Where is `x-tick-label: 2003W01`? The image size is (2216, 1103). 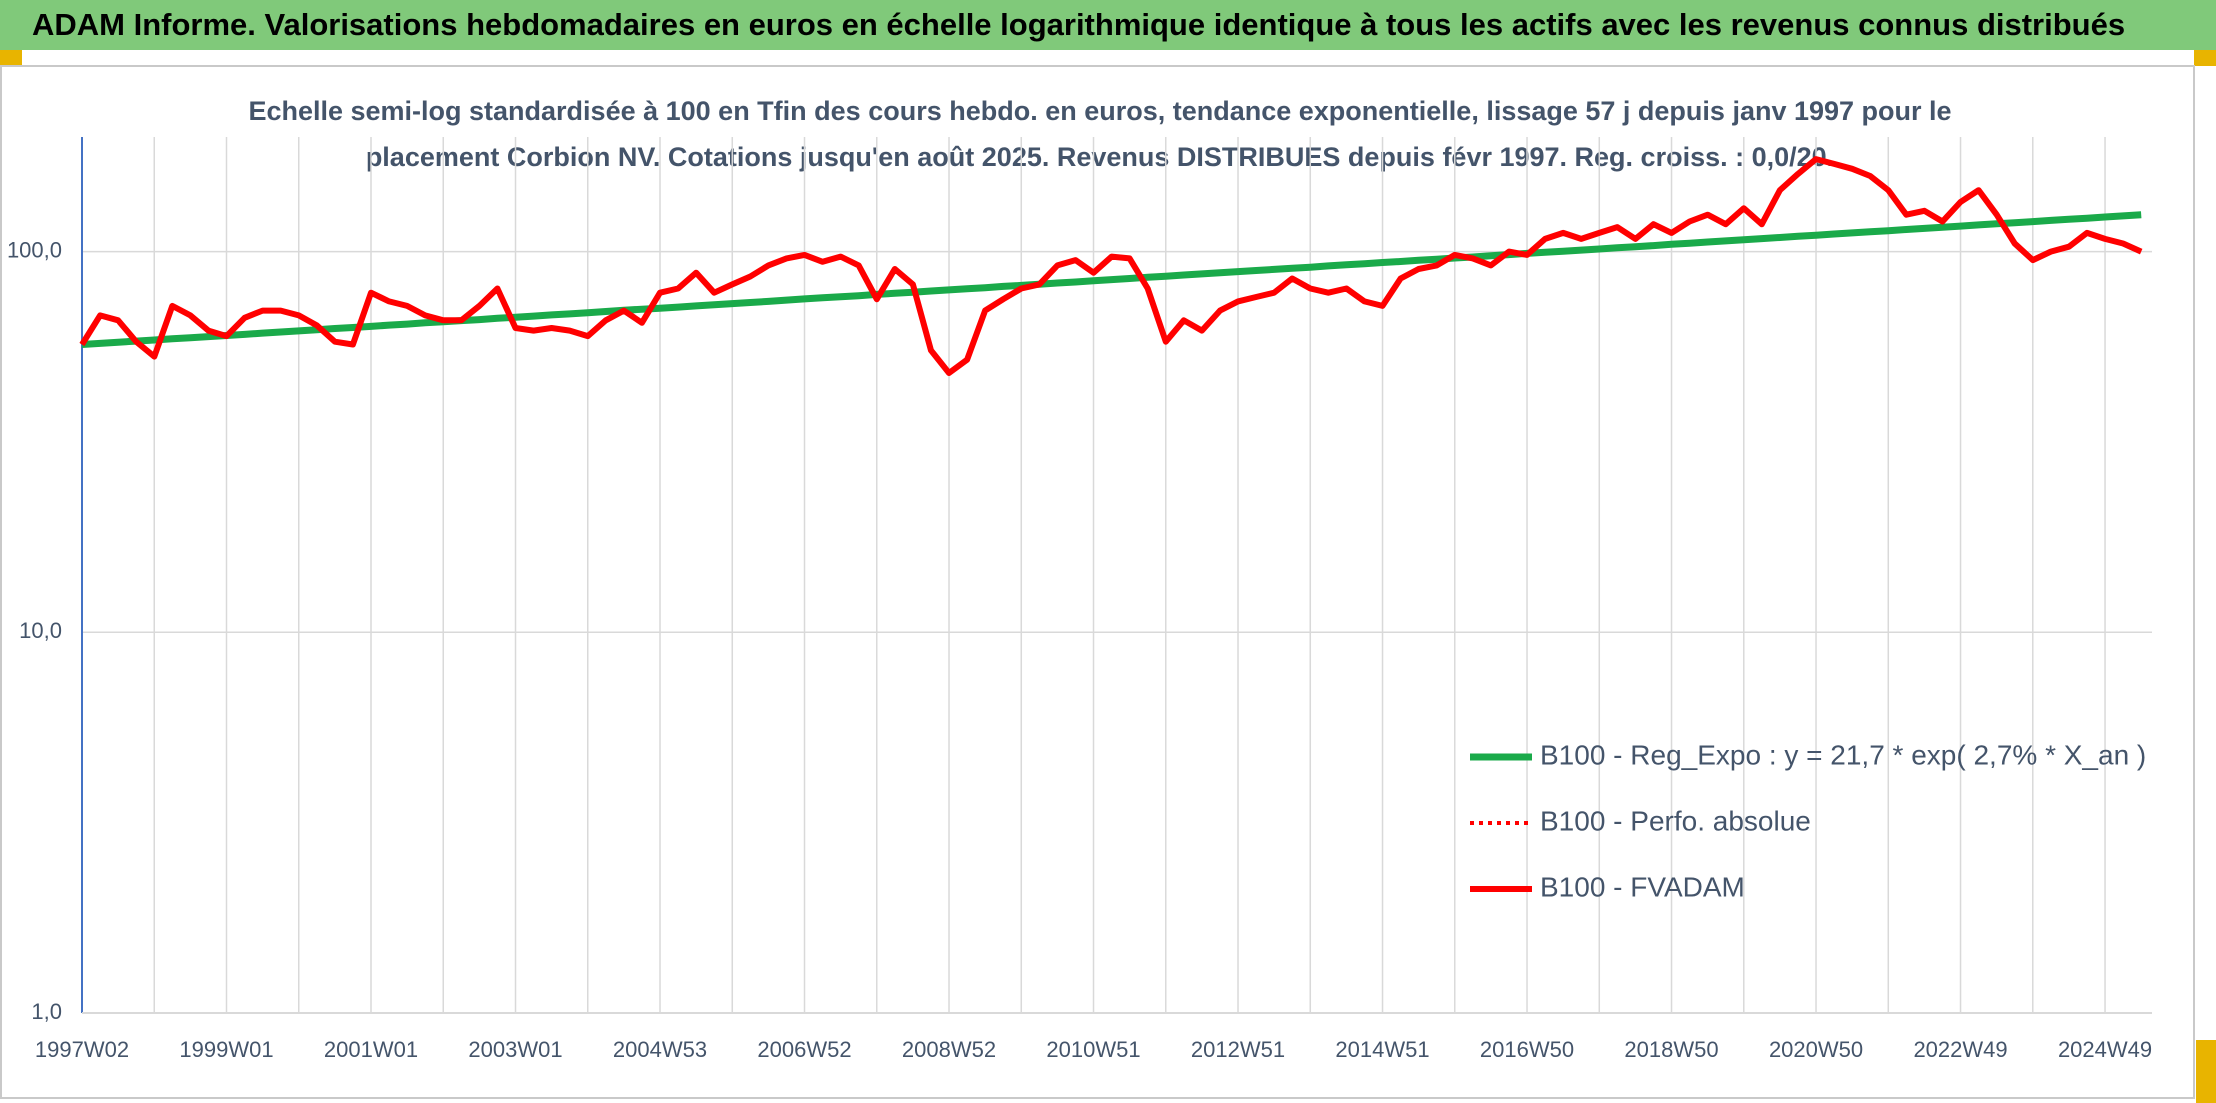
x-tick-label: 2003W01 is located at coordinates (515, 1049).